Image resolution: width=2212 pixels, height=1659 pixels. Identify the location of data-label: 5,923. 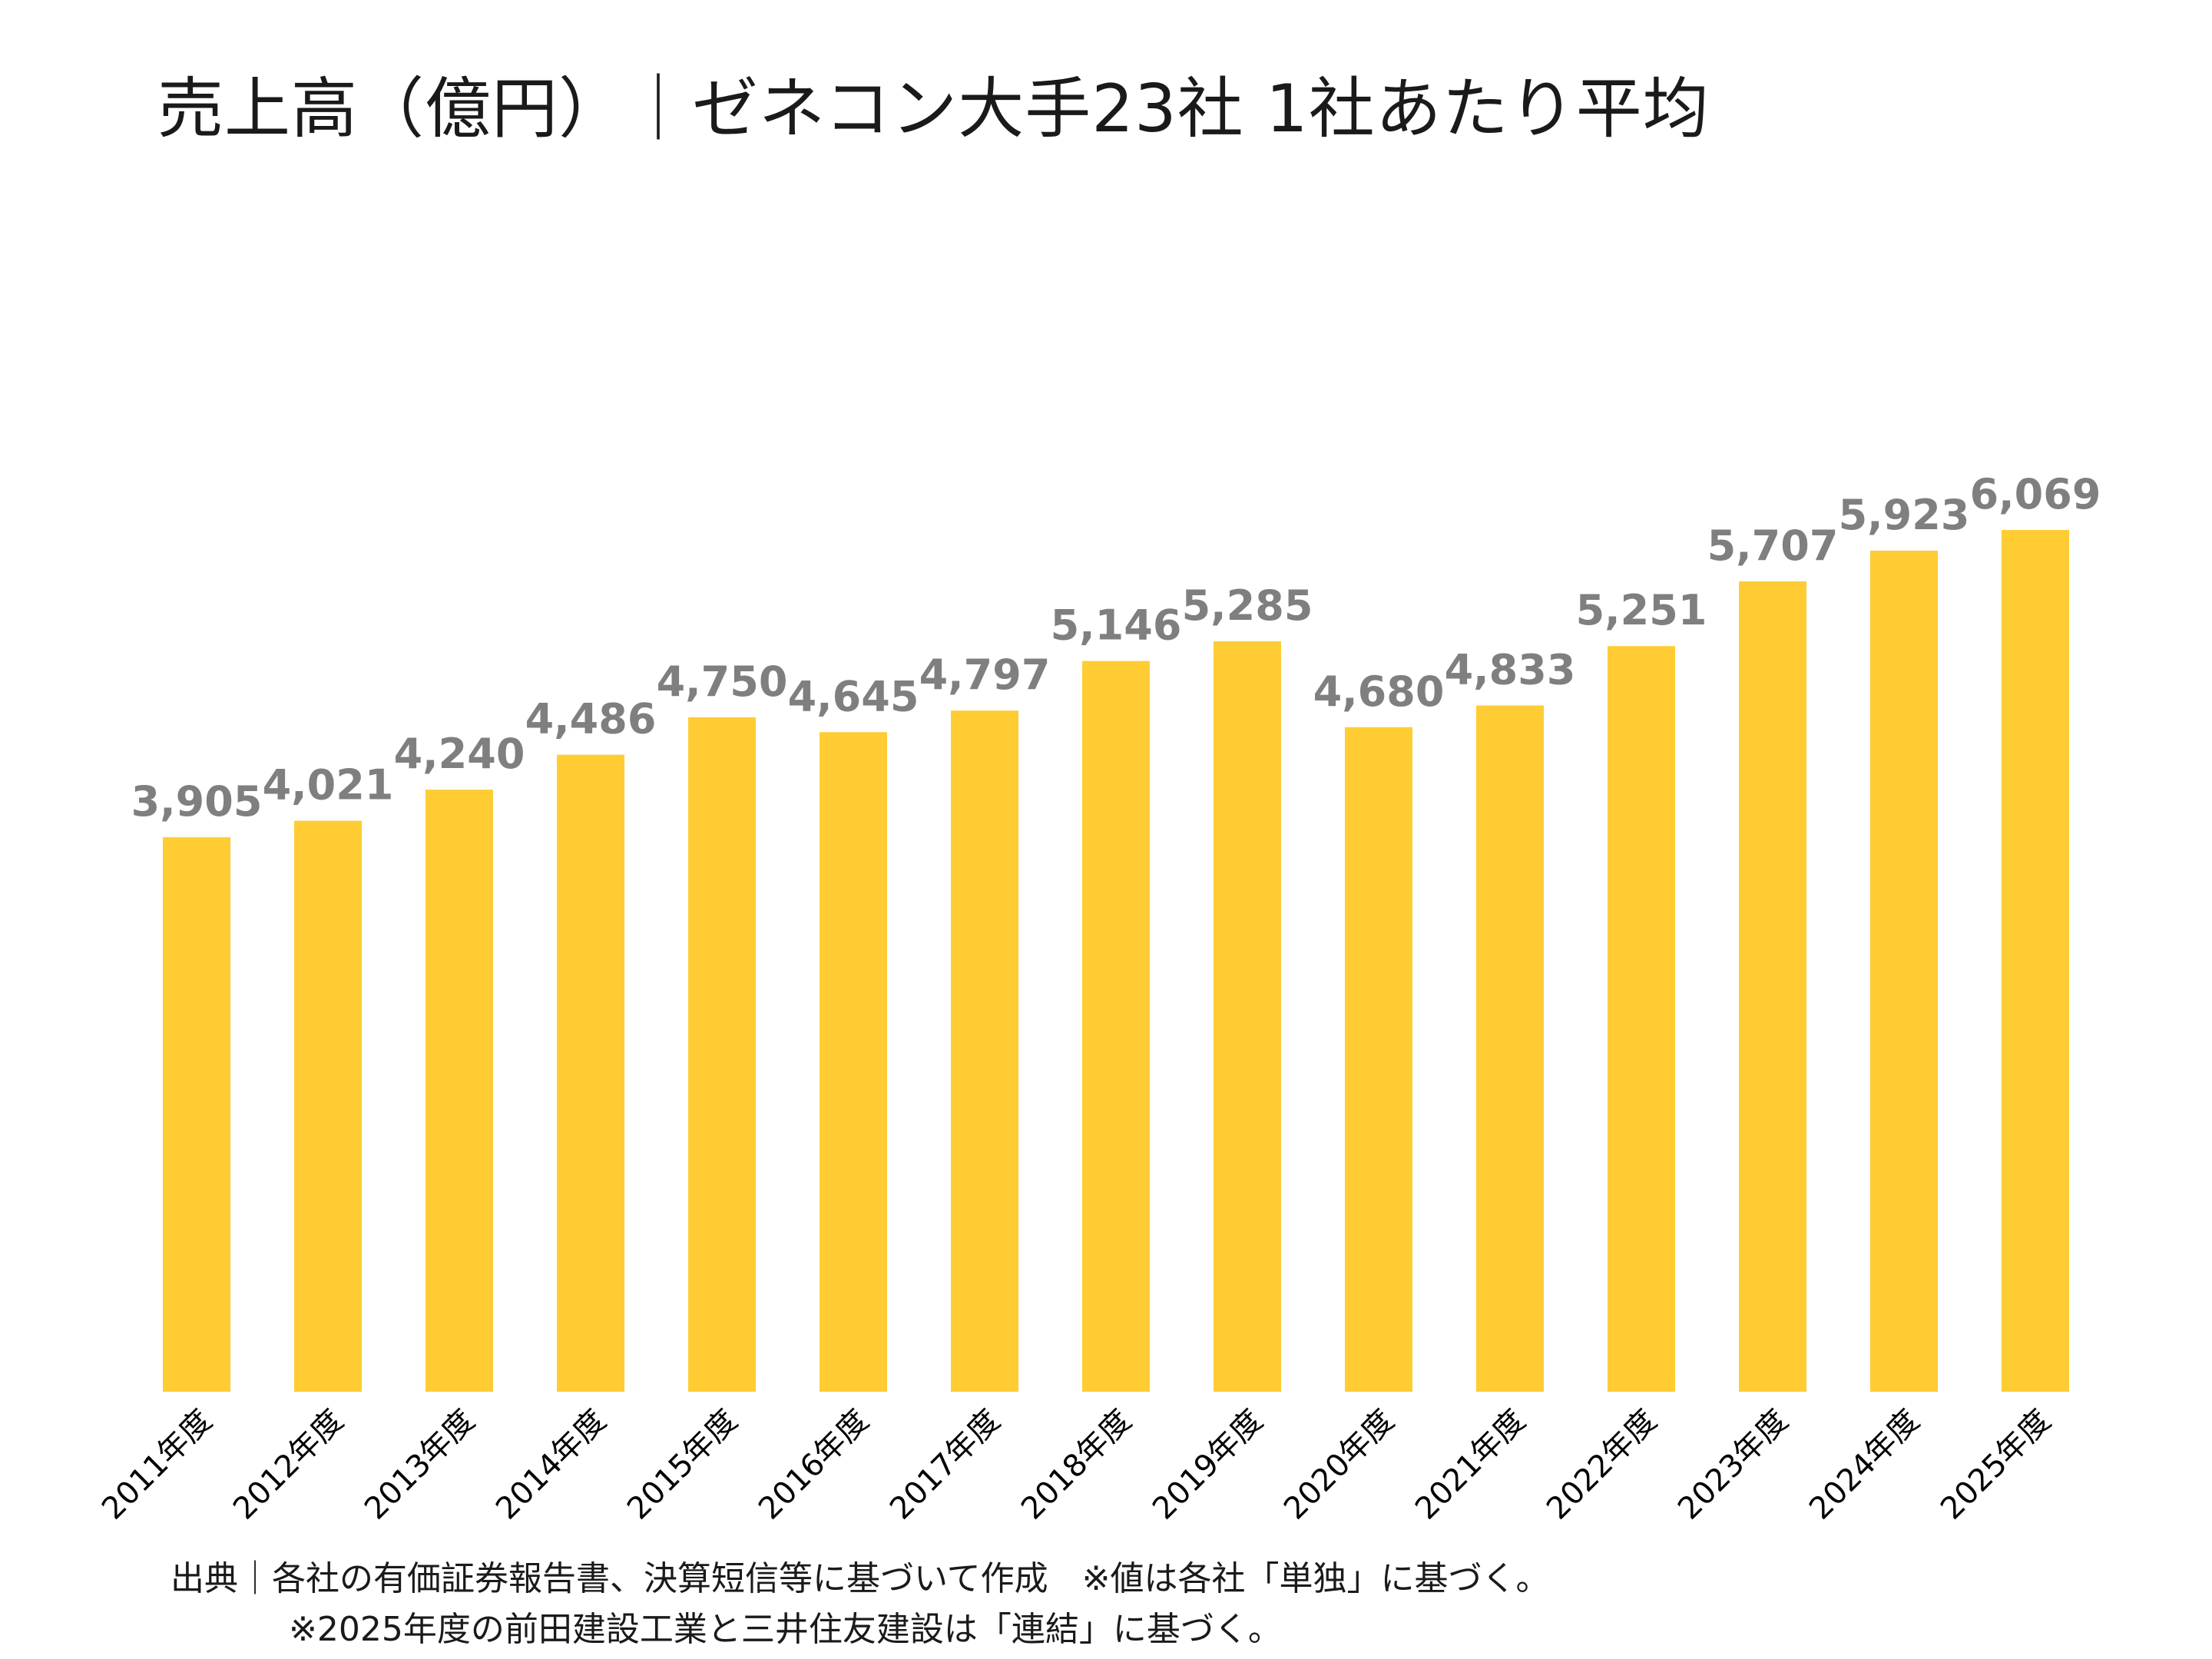
(1905, 515).